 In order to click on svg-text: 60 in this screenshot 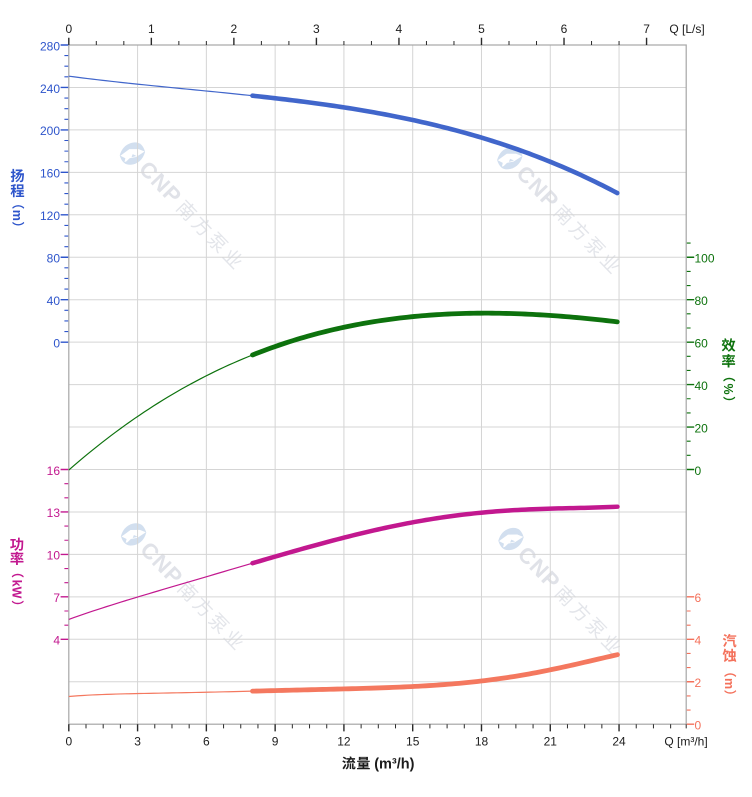, I will do `click(702, 344)`.